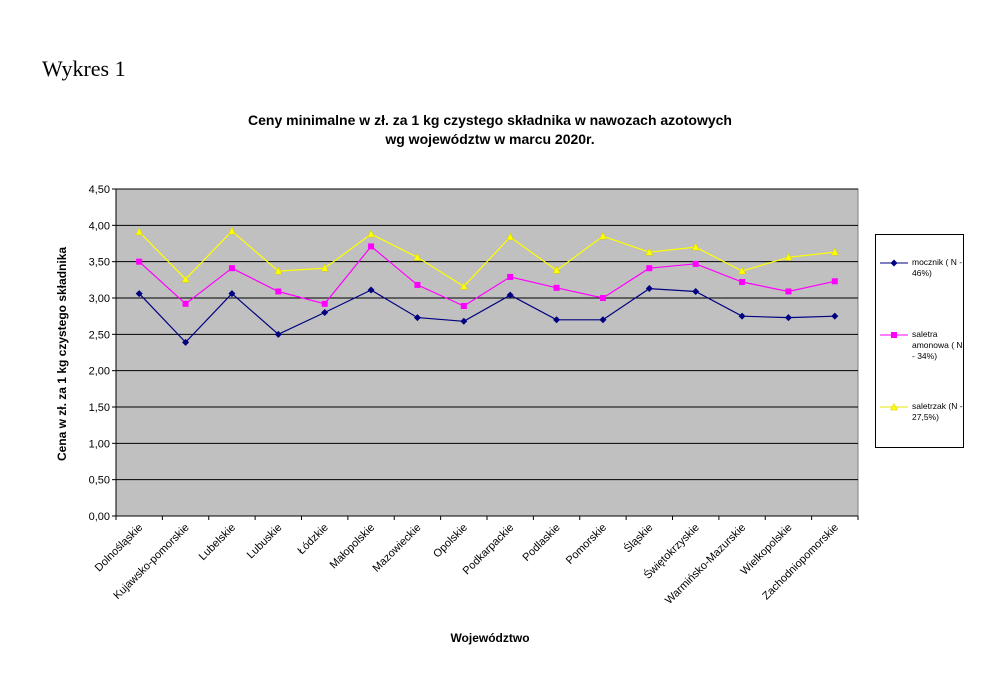 The image size is (1000, 700). What do you see at coordinates (99, 190) in the screenshot?
I see `y-tick-label: 4,50` at bounding box center [99, 190].